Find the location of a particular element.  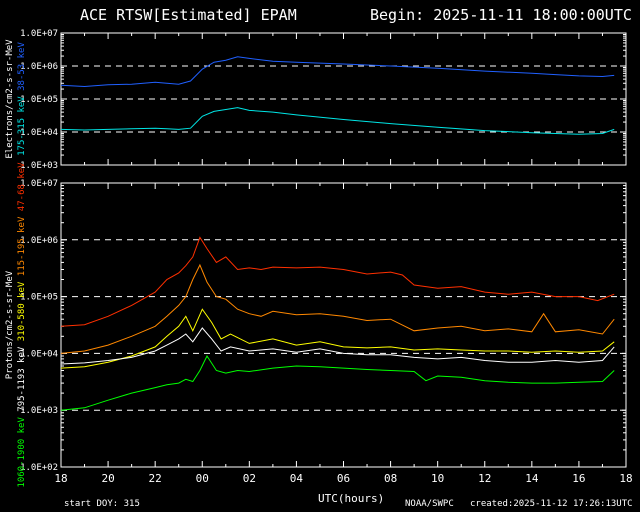

chart-title: ACE RTSW[Estimated] EPAM is located at coordinates (188, 15).